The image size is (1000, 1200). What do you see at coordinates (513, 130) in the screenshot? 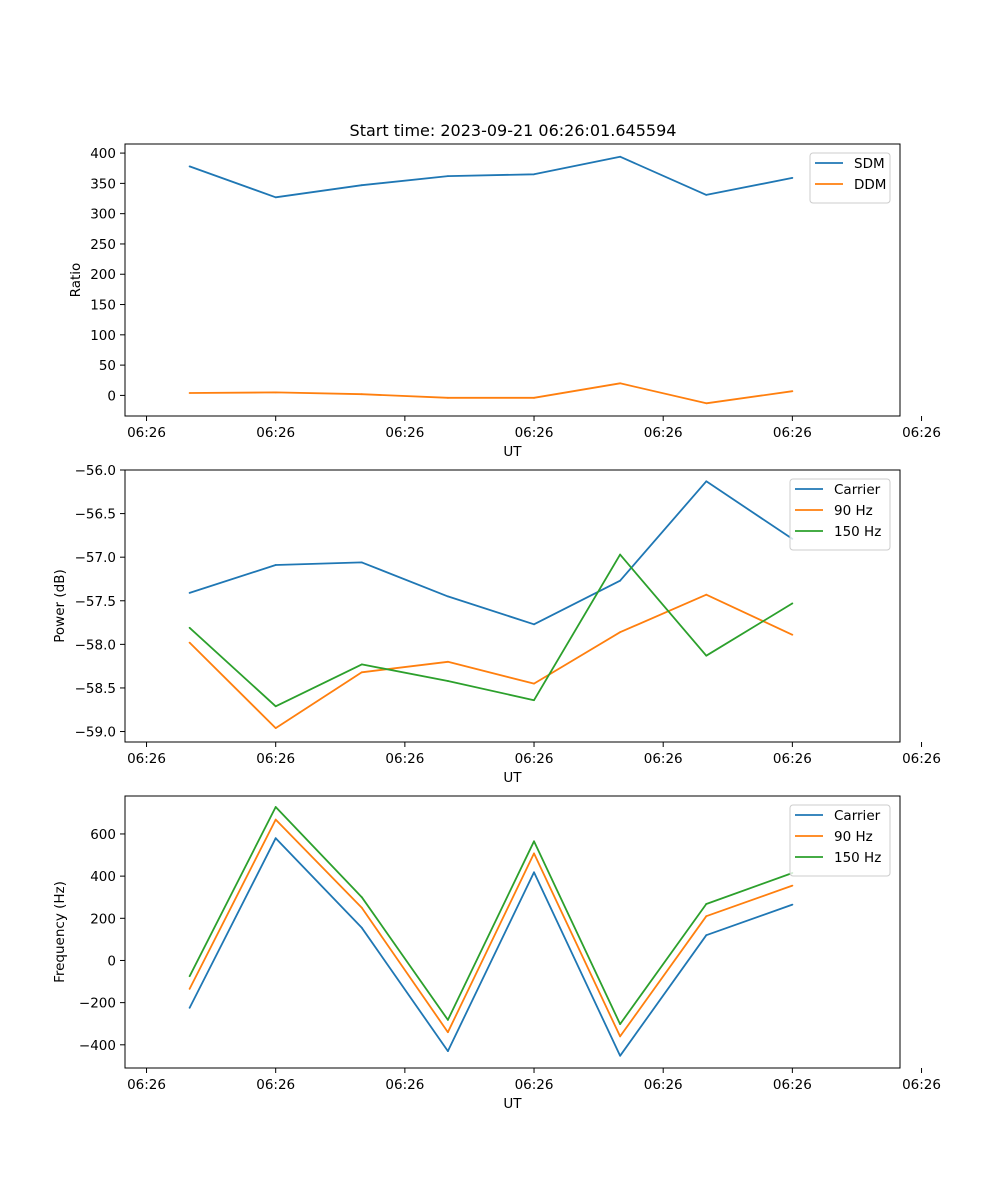
I see `figure-title: Start time: 2023-09-21 06:26:01.645594` at bounding box center [513, 130].